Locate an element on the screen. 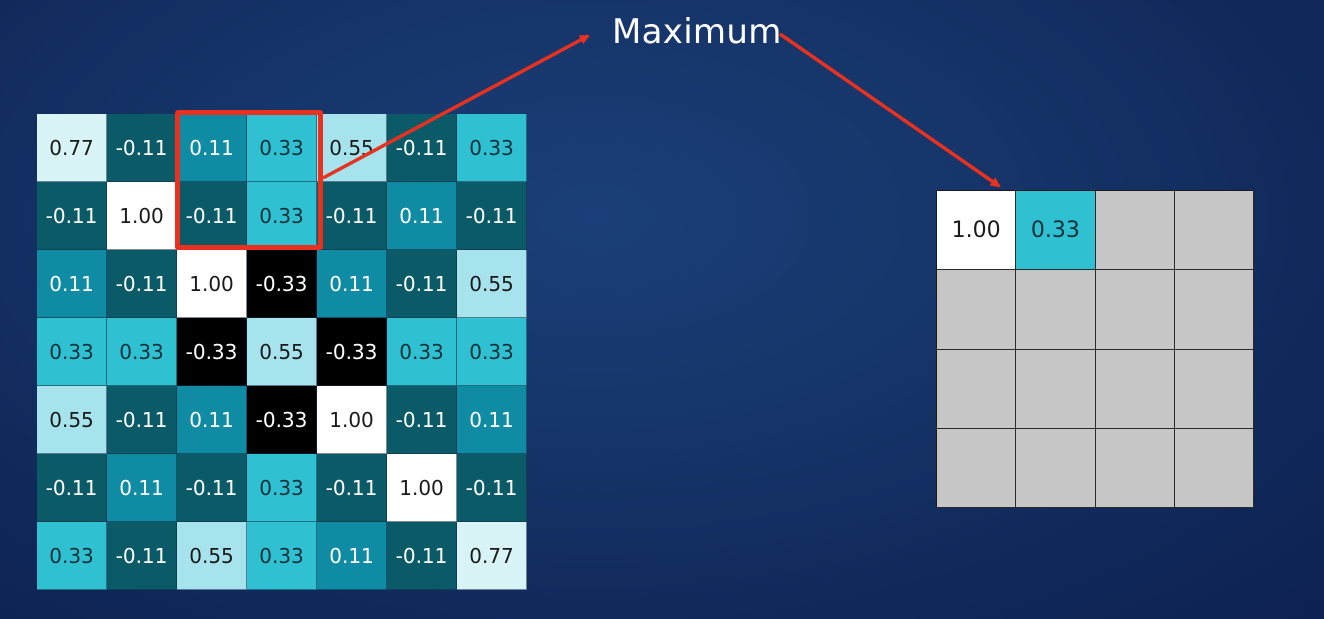 Image resolution: width=1324 pixels, height=619 pixels. pooling-window-highlight is located at coordinates (249, 180).